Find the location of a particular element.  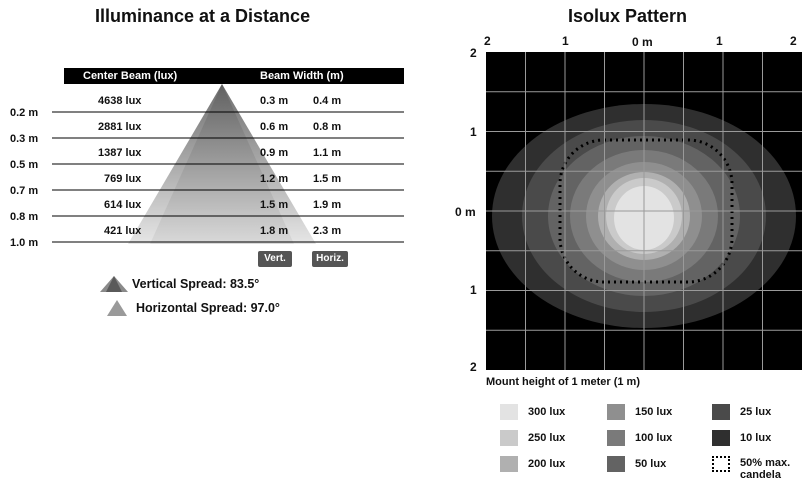

vertical-spread-label: Vertical Spread: 83.5° is located at coordinates (196, 284).